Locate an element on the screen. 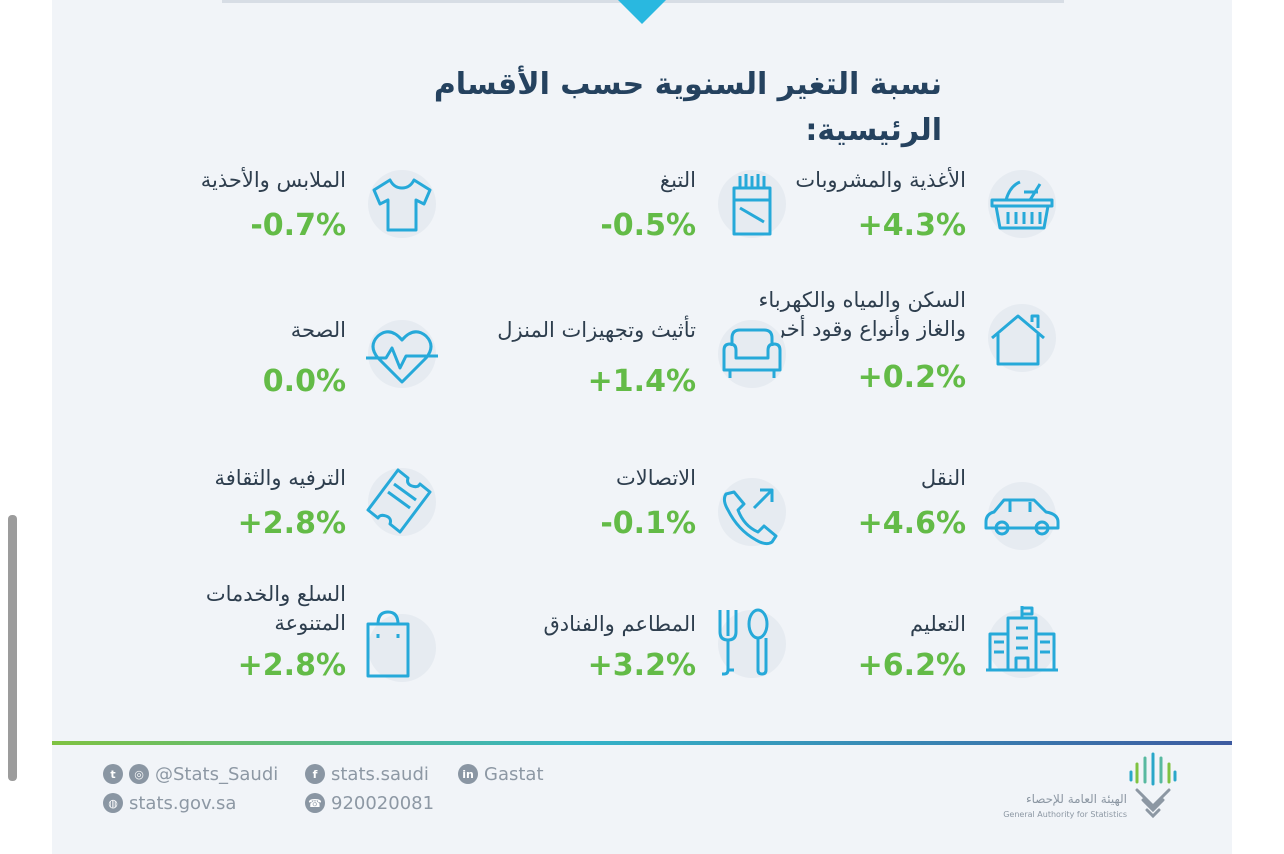 The height and width of the screenshot is (854, 1284). linkedin-handle: Gastat is located at coordinates (514, 774).